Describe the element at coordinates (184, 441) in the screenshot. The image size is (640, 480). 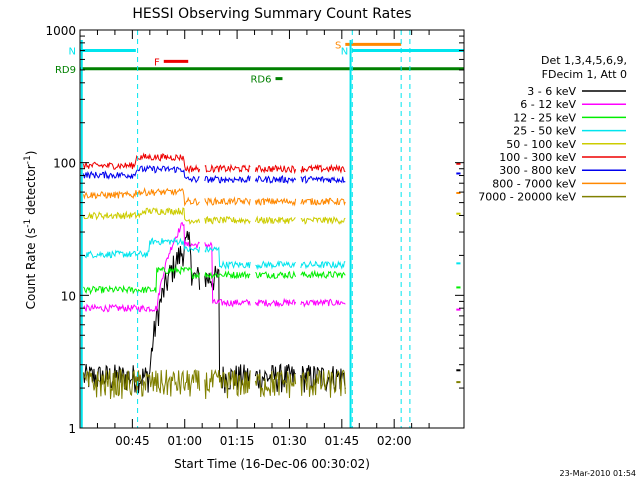
I see `x-tick-label: 01:00` at that location.